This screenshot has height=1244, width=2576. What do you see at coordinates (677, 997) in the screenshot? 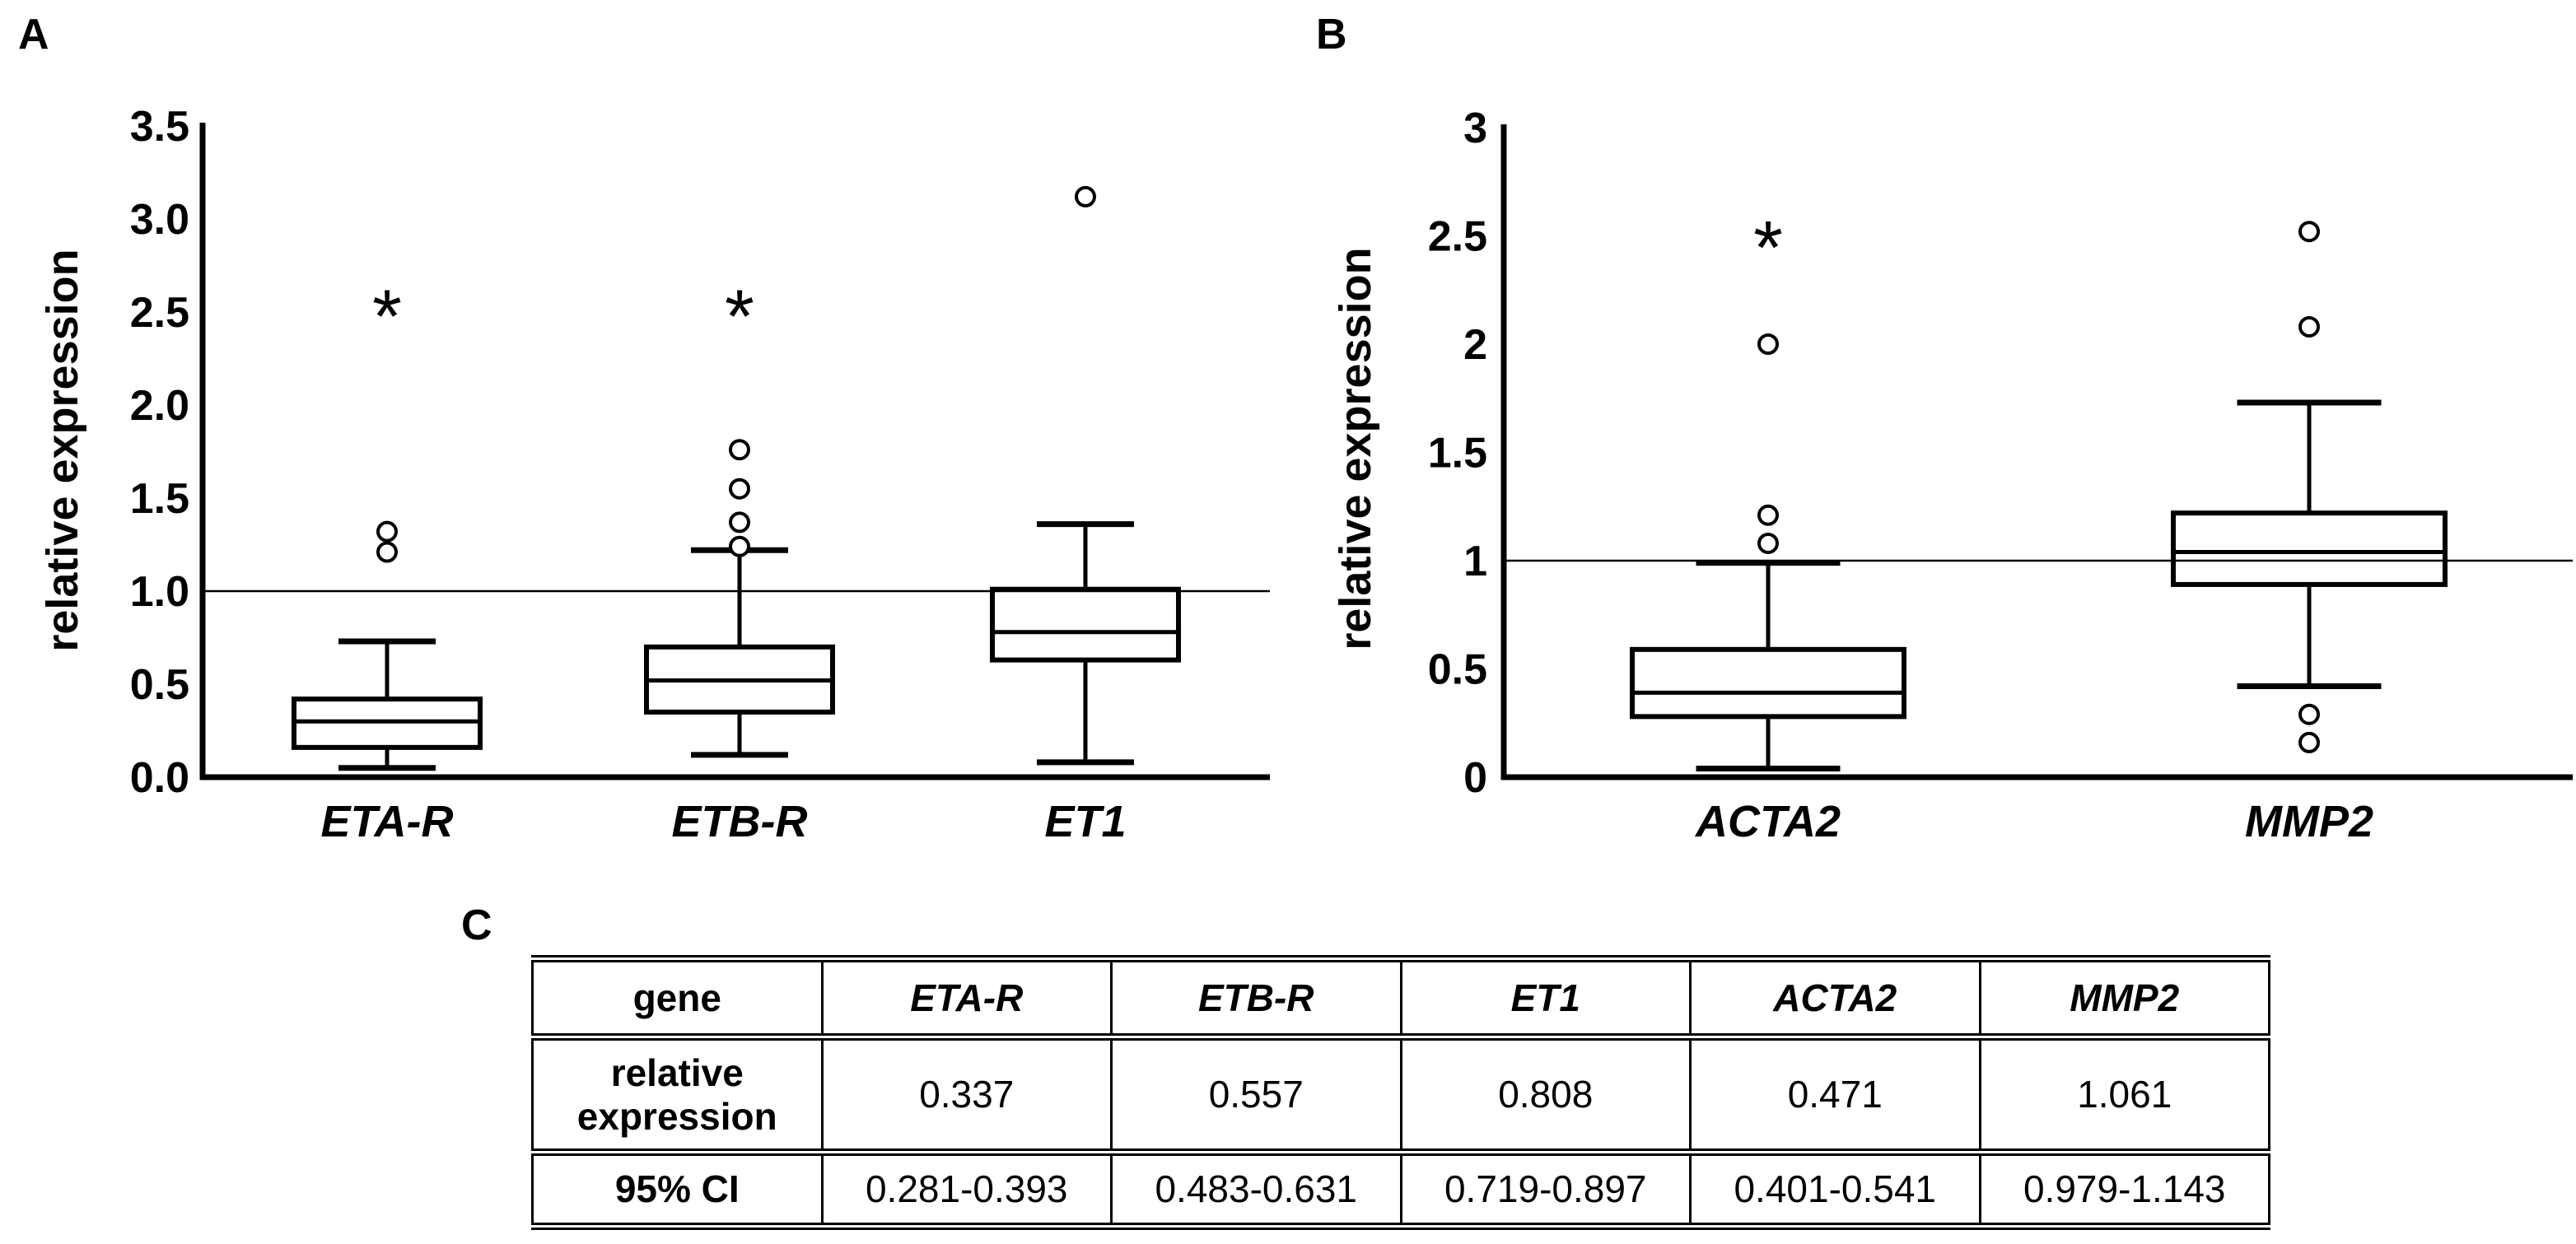
I see `table-corner-header: gene` at bounding box center [677, 997].